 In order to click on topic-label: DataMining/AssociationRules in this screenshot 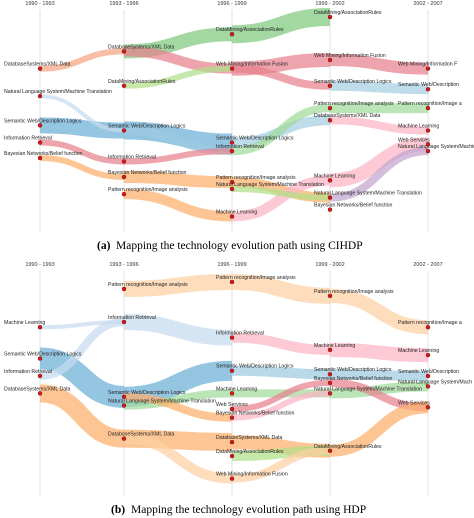, I will do `click(142, 82)`.